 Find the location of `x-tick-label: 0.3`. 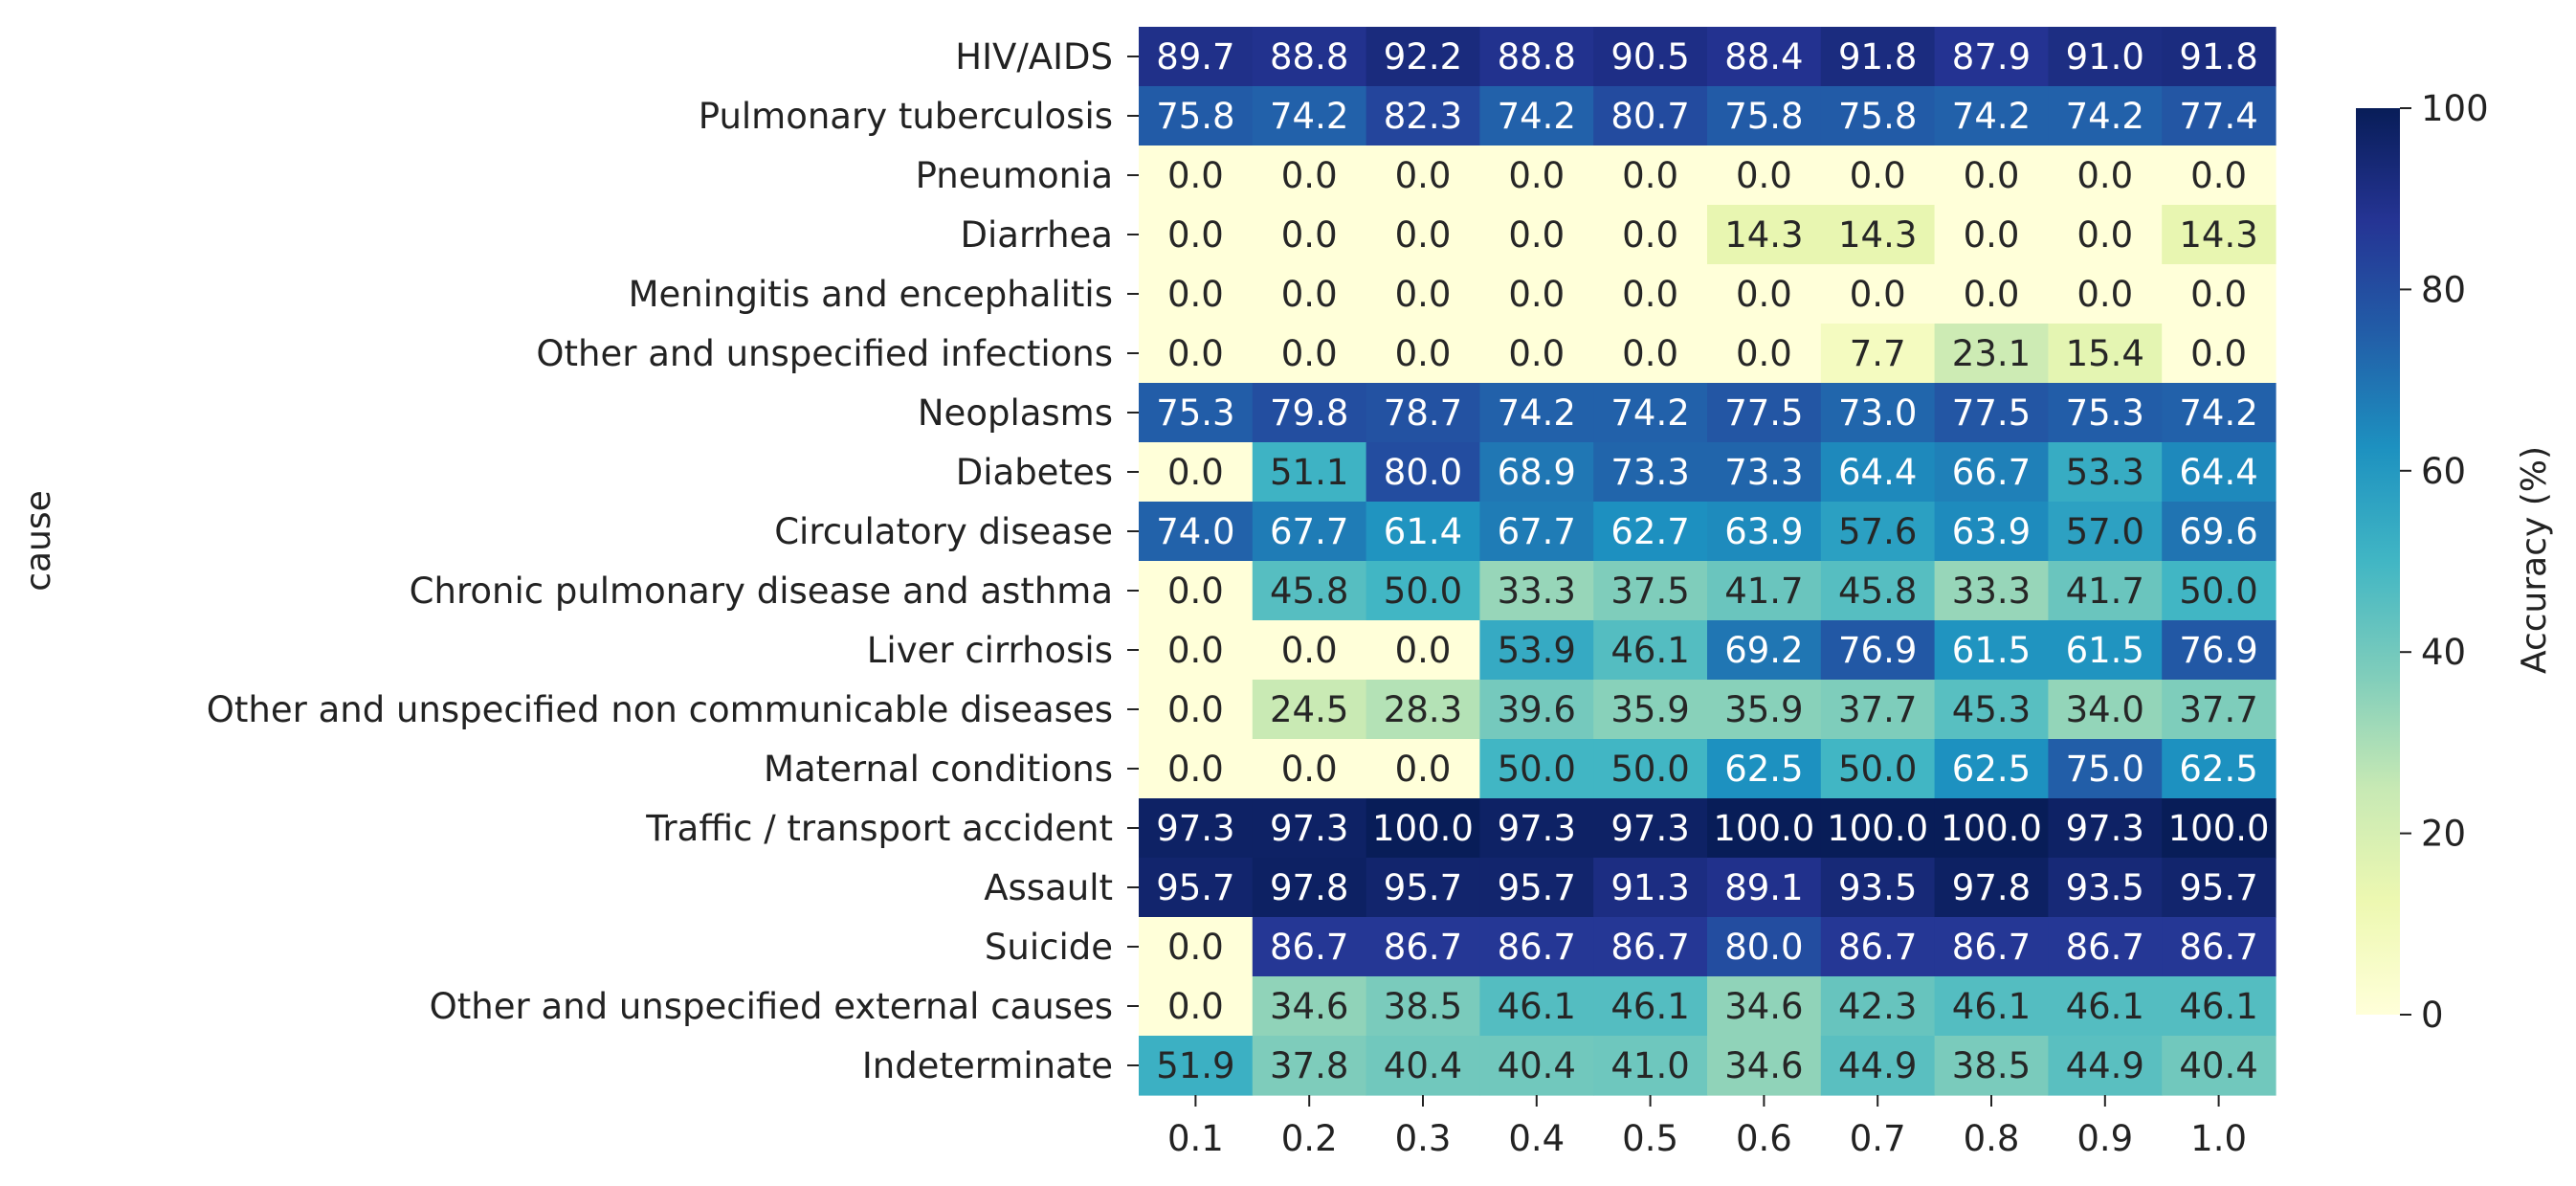

x-tick-label: 0.3 is located at coordinates (1423, 1138).